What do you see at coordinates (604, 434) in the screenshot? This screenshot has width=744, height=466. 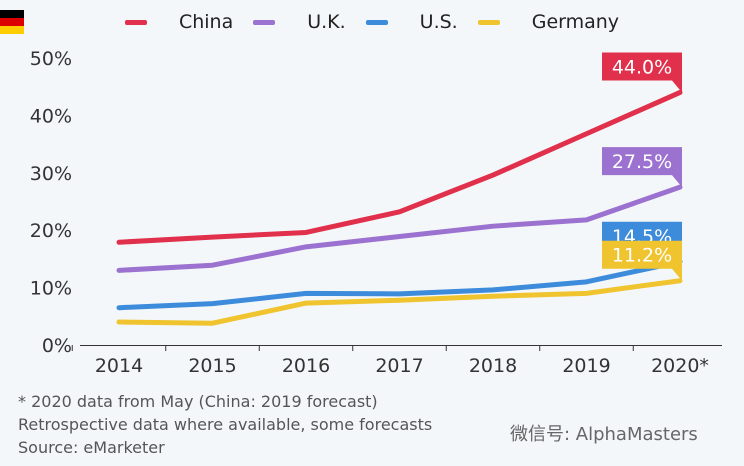 I see `watermark: 微信号: AlphaMasters` at bounding box center [604, 434].